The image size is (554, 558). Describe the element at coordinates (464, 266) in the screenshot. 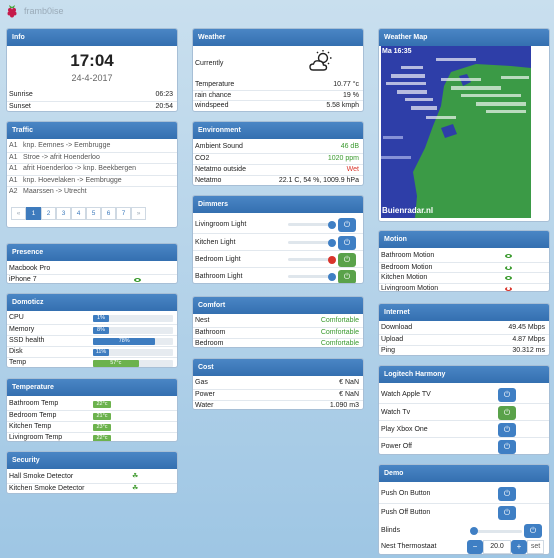

I see `motion-item: Bedroom Motion` at that location.